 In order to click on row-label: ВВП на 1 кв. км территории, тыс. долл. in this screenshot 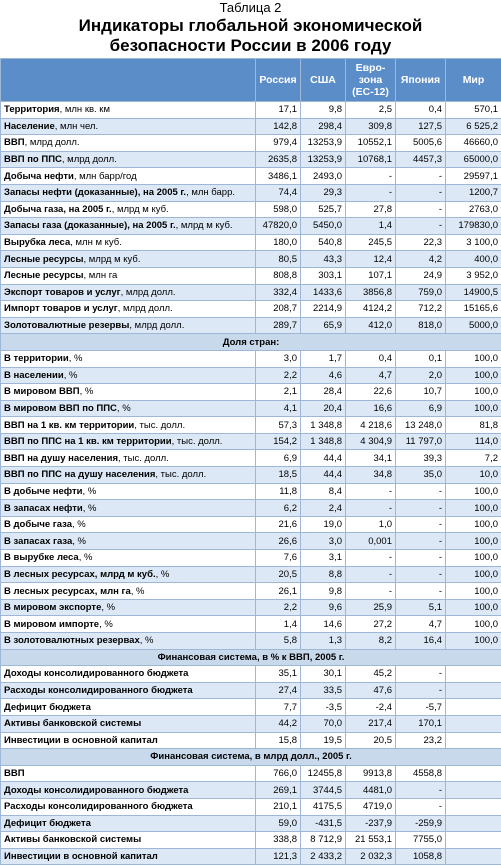, I will do `click(128, 425)`.